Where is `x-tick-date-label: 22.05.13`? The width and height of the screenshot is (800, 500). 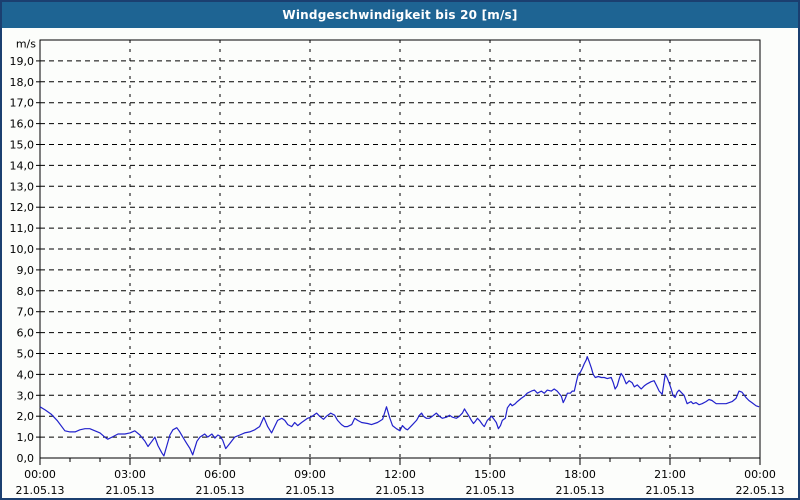 x-tick-date-label: 22.05.13 is located at coordinates (760, 490).